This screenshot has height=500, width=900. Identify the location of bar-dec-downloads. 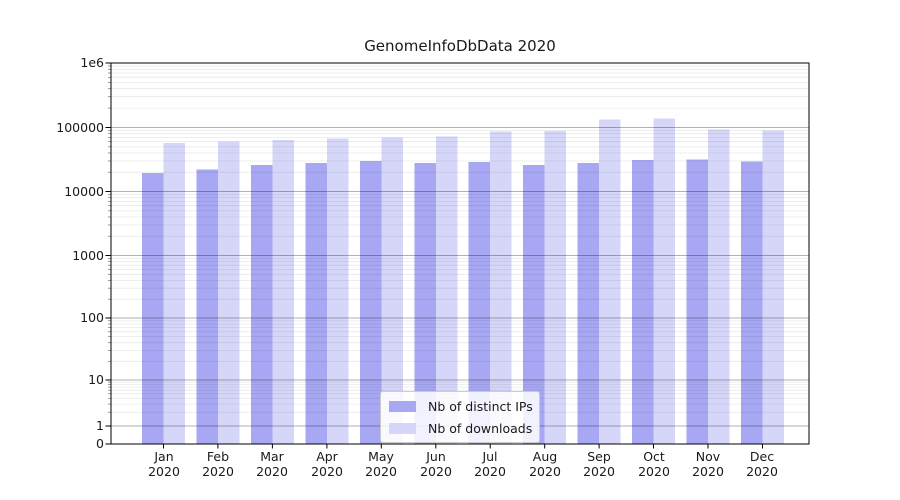
(773, 287).